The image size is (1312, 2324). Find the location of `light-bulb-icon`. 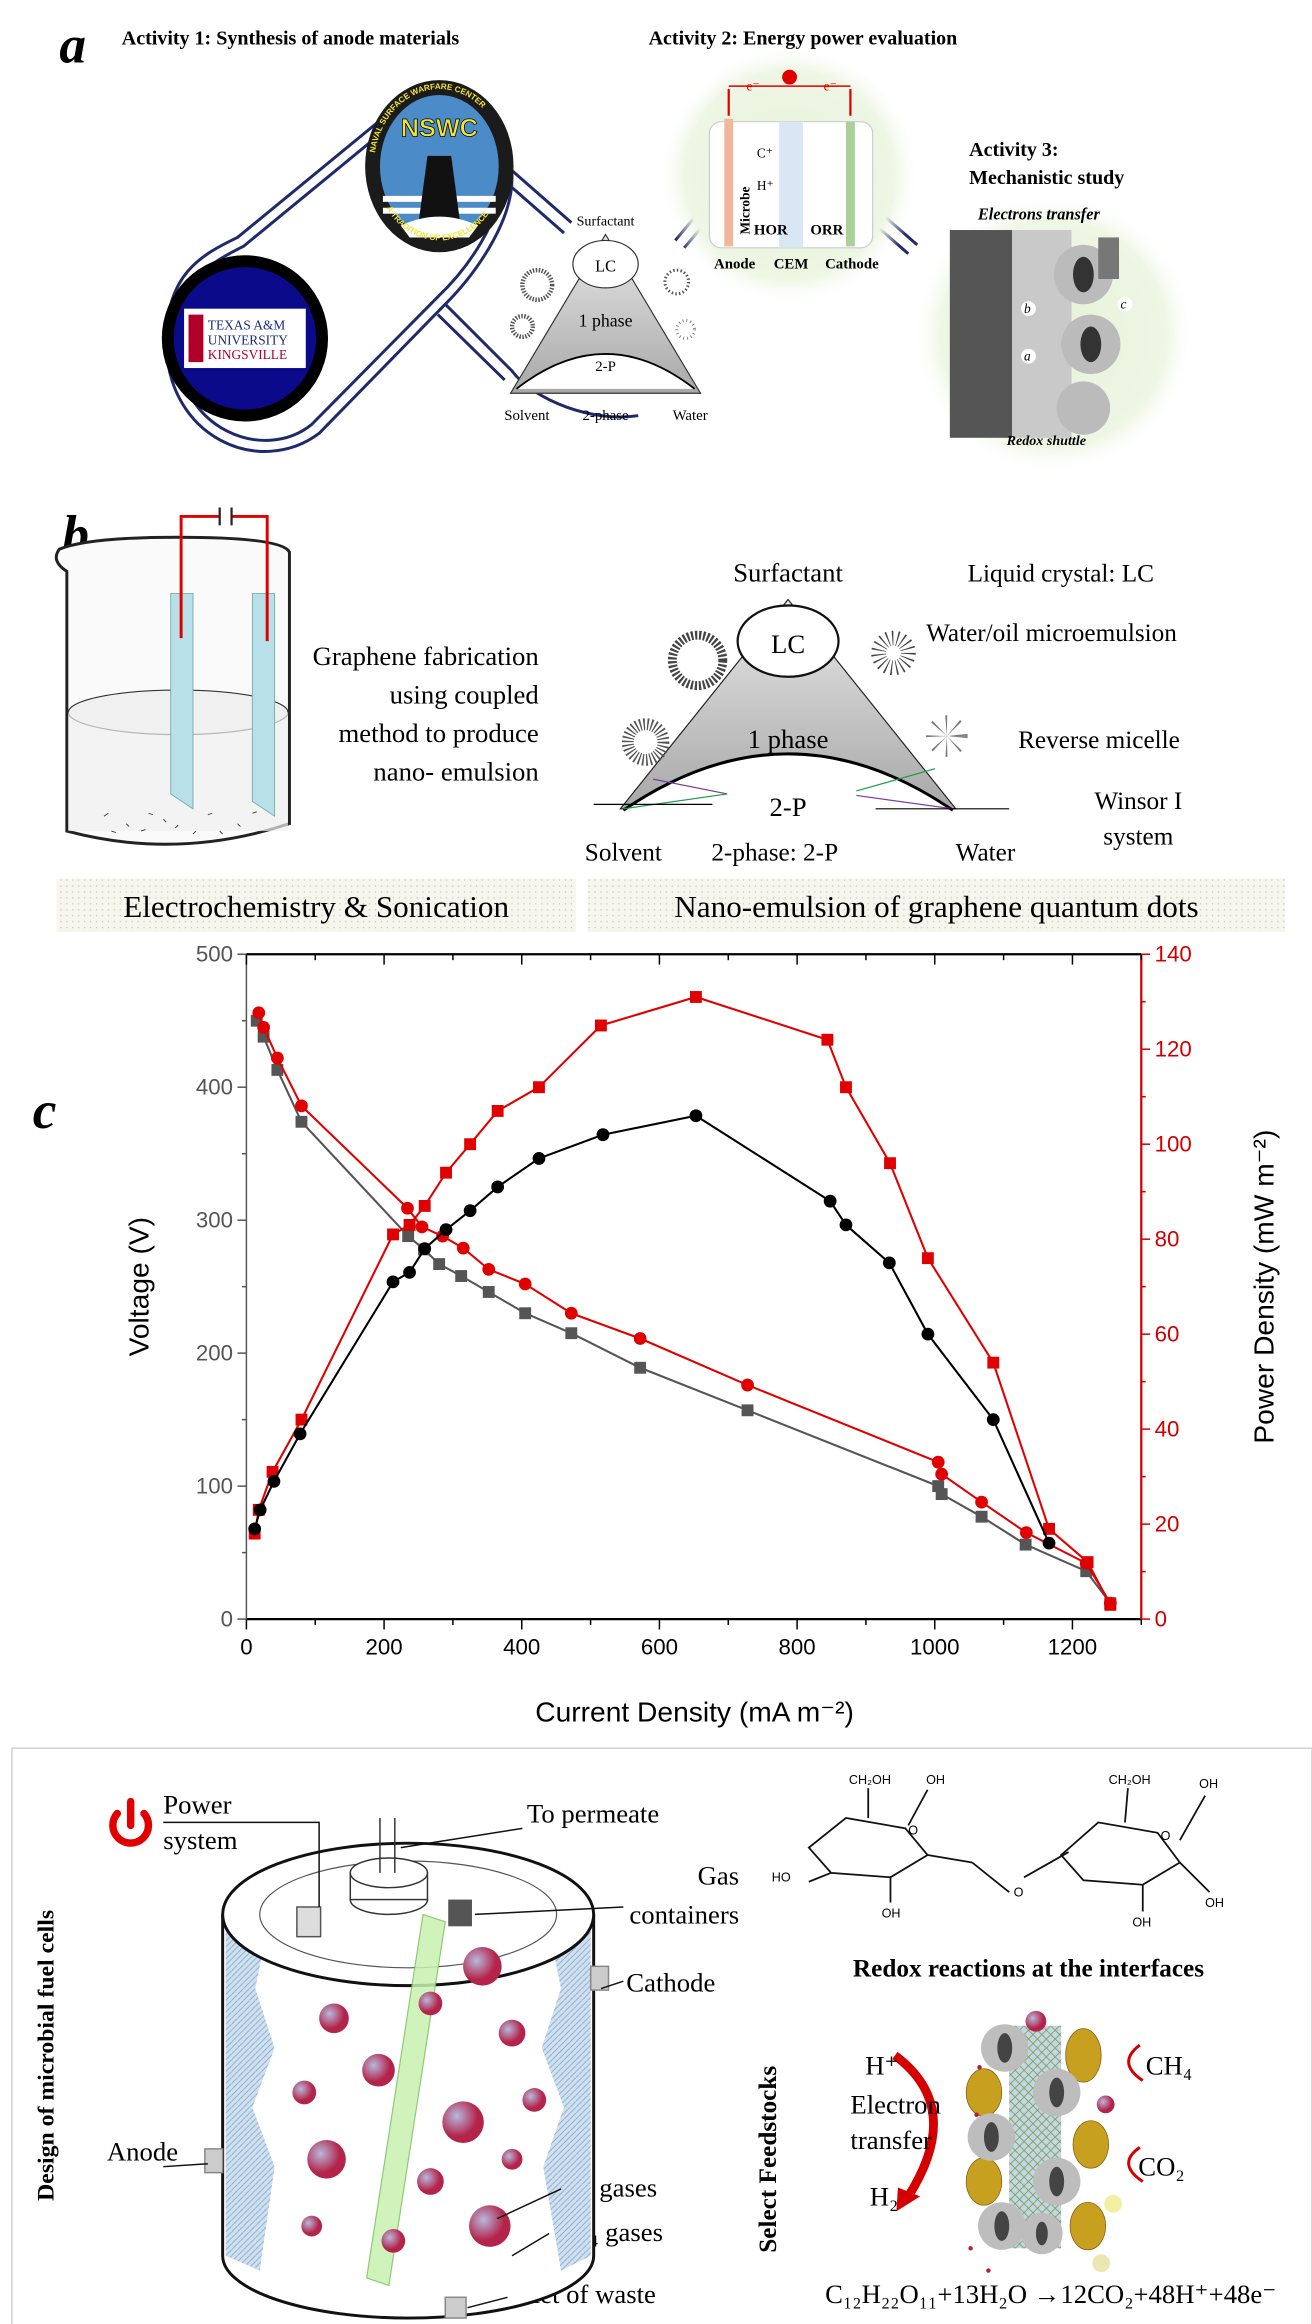

light-bulb-icon is located at coordinates (789, 77).